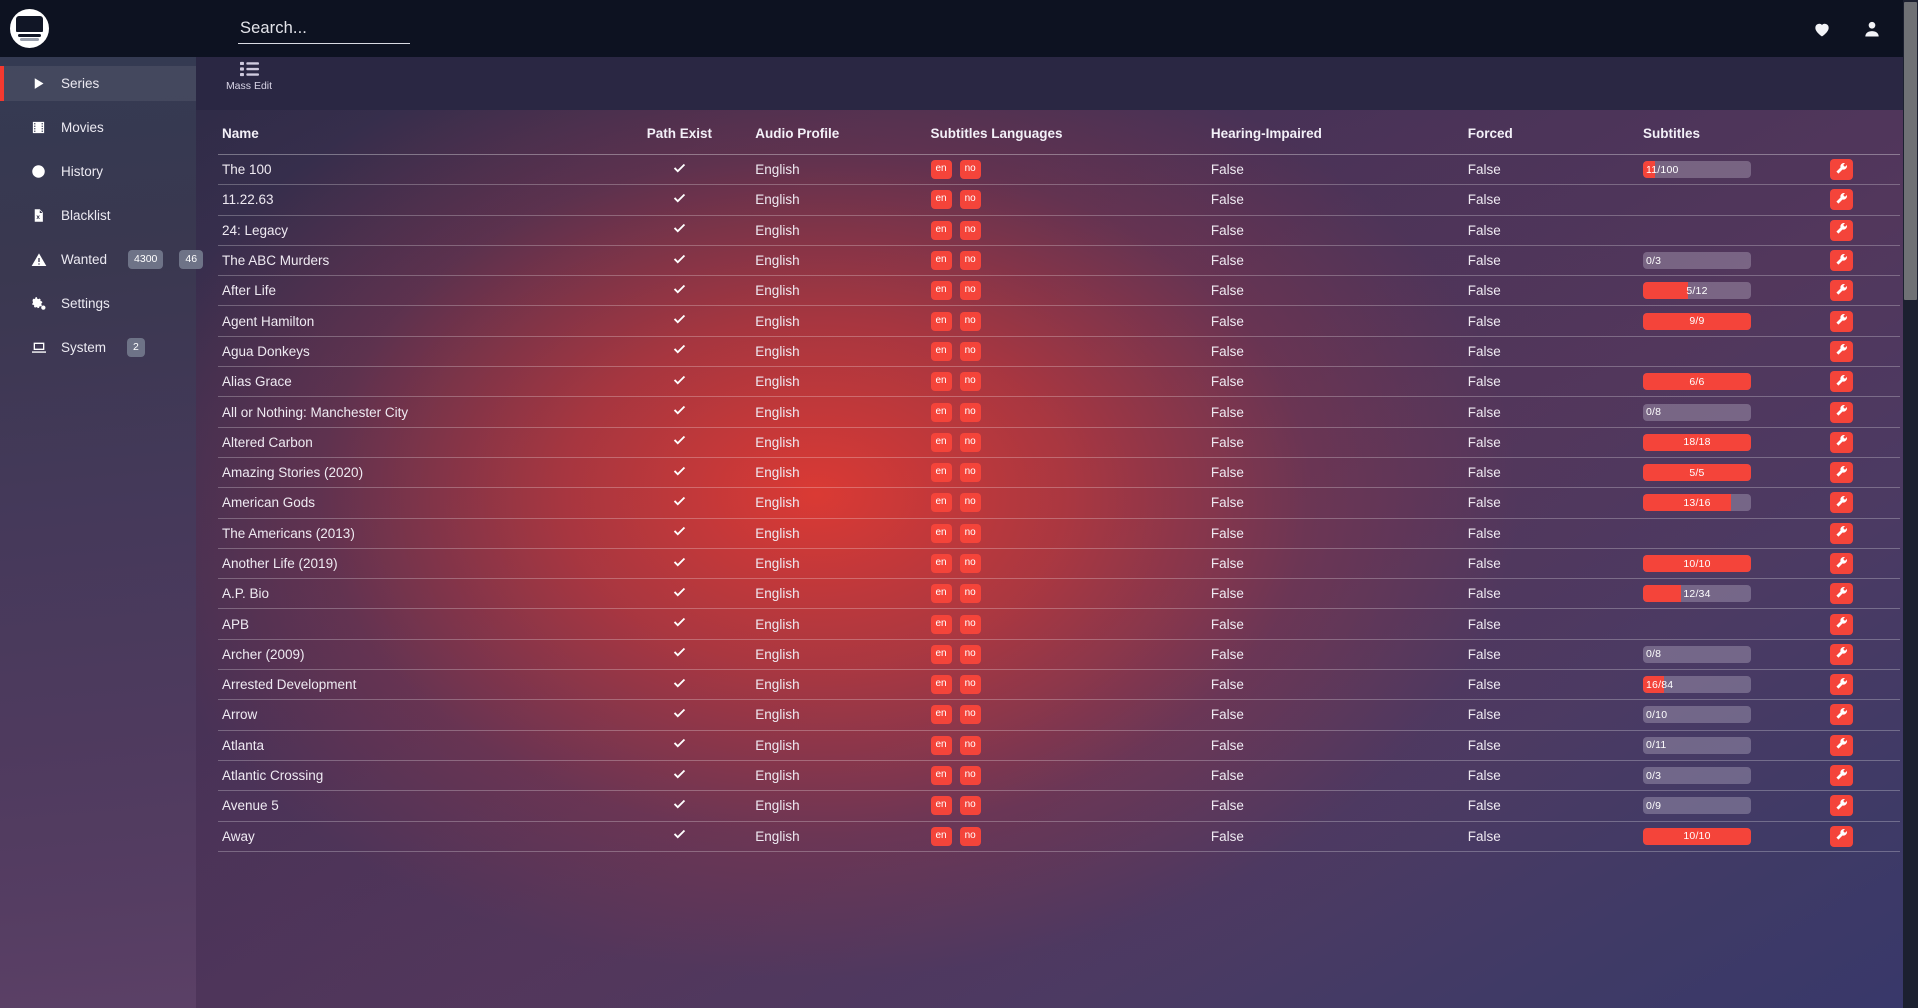 The height and width of the screenshot is (1008, 1918). What do you see at coordinates (843, 132) in the screenshot?
I see `column-header-audio: Audio Profile` at bounding box center [843, 132].